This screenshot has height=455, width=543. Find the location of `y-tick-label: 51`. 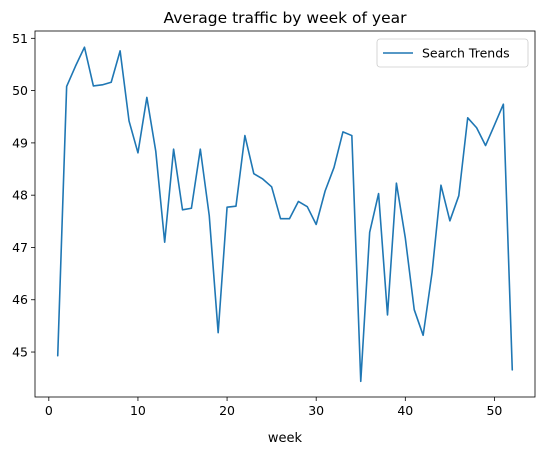

y-tick-label: 51 is located at coordinates (20, 38).